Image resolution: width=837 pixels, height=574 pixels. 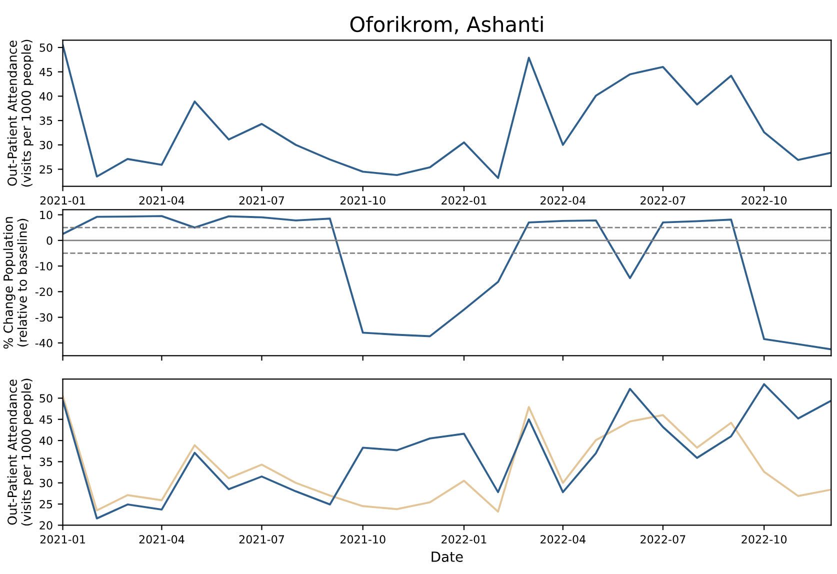 I want to click on y-tick-label: 10, so click(x=46, y=215).